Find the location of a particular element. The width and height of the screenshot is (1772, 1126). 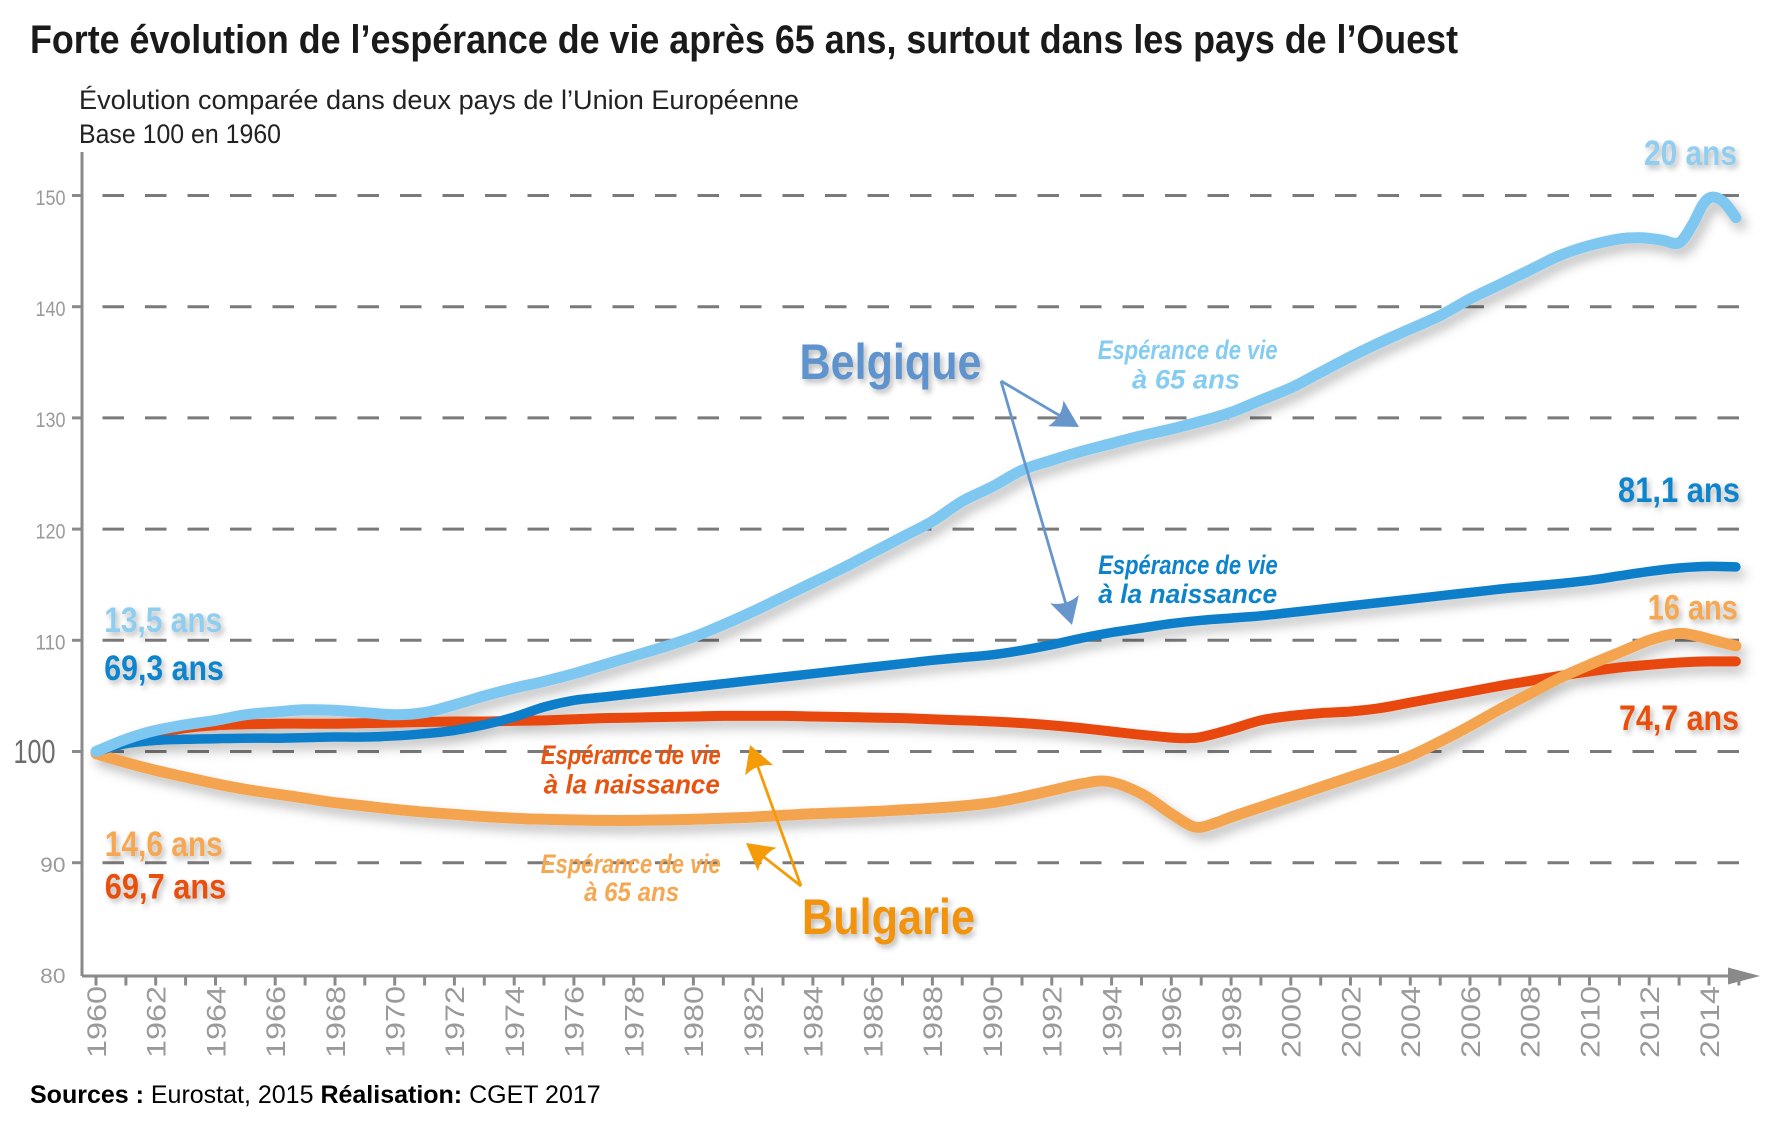

svg-text: 1994 is located at coordinates (1112, 1022).